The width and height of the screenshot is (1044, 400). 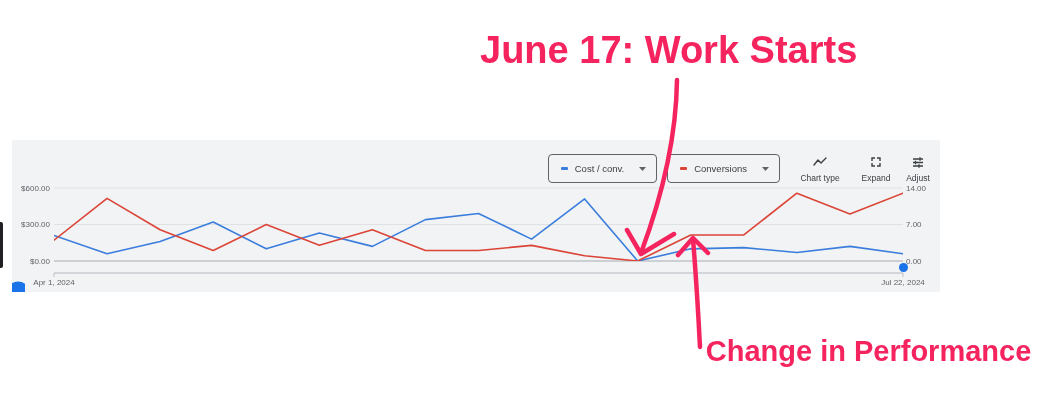 What do you see at coordinates (903, 282) in the screenshot?
I see `x-tick-label: Jul 22, 2024` at bounding box center [903, 282].